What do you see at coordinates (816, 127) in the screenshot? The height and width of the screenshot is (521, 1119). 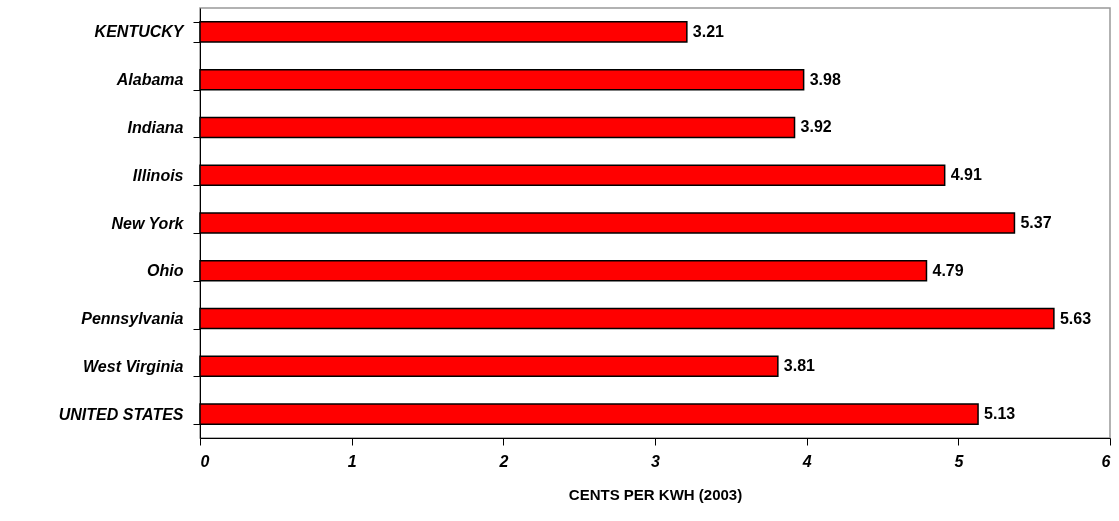 I see `data-label: 3.92` at bounding box center [816, 127].